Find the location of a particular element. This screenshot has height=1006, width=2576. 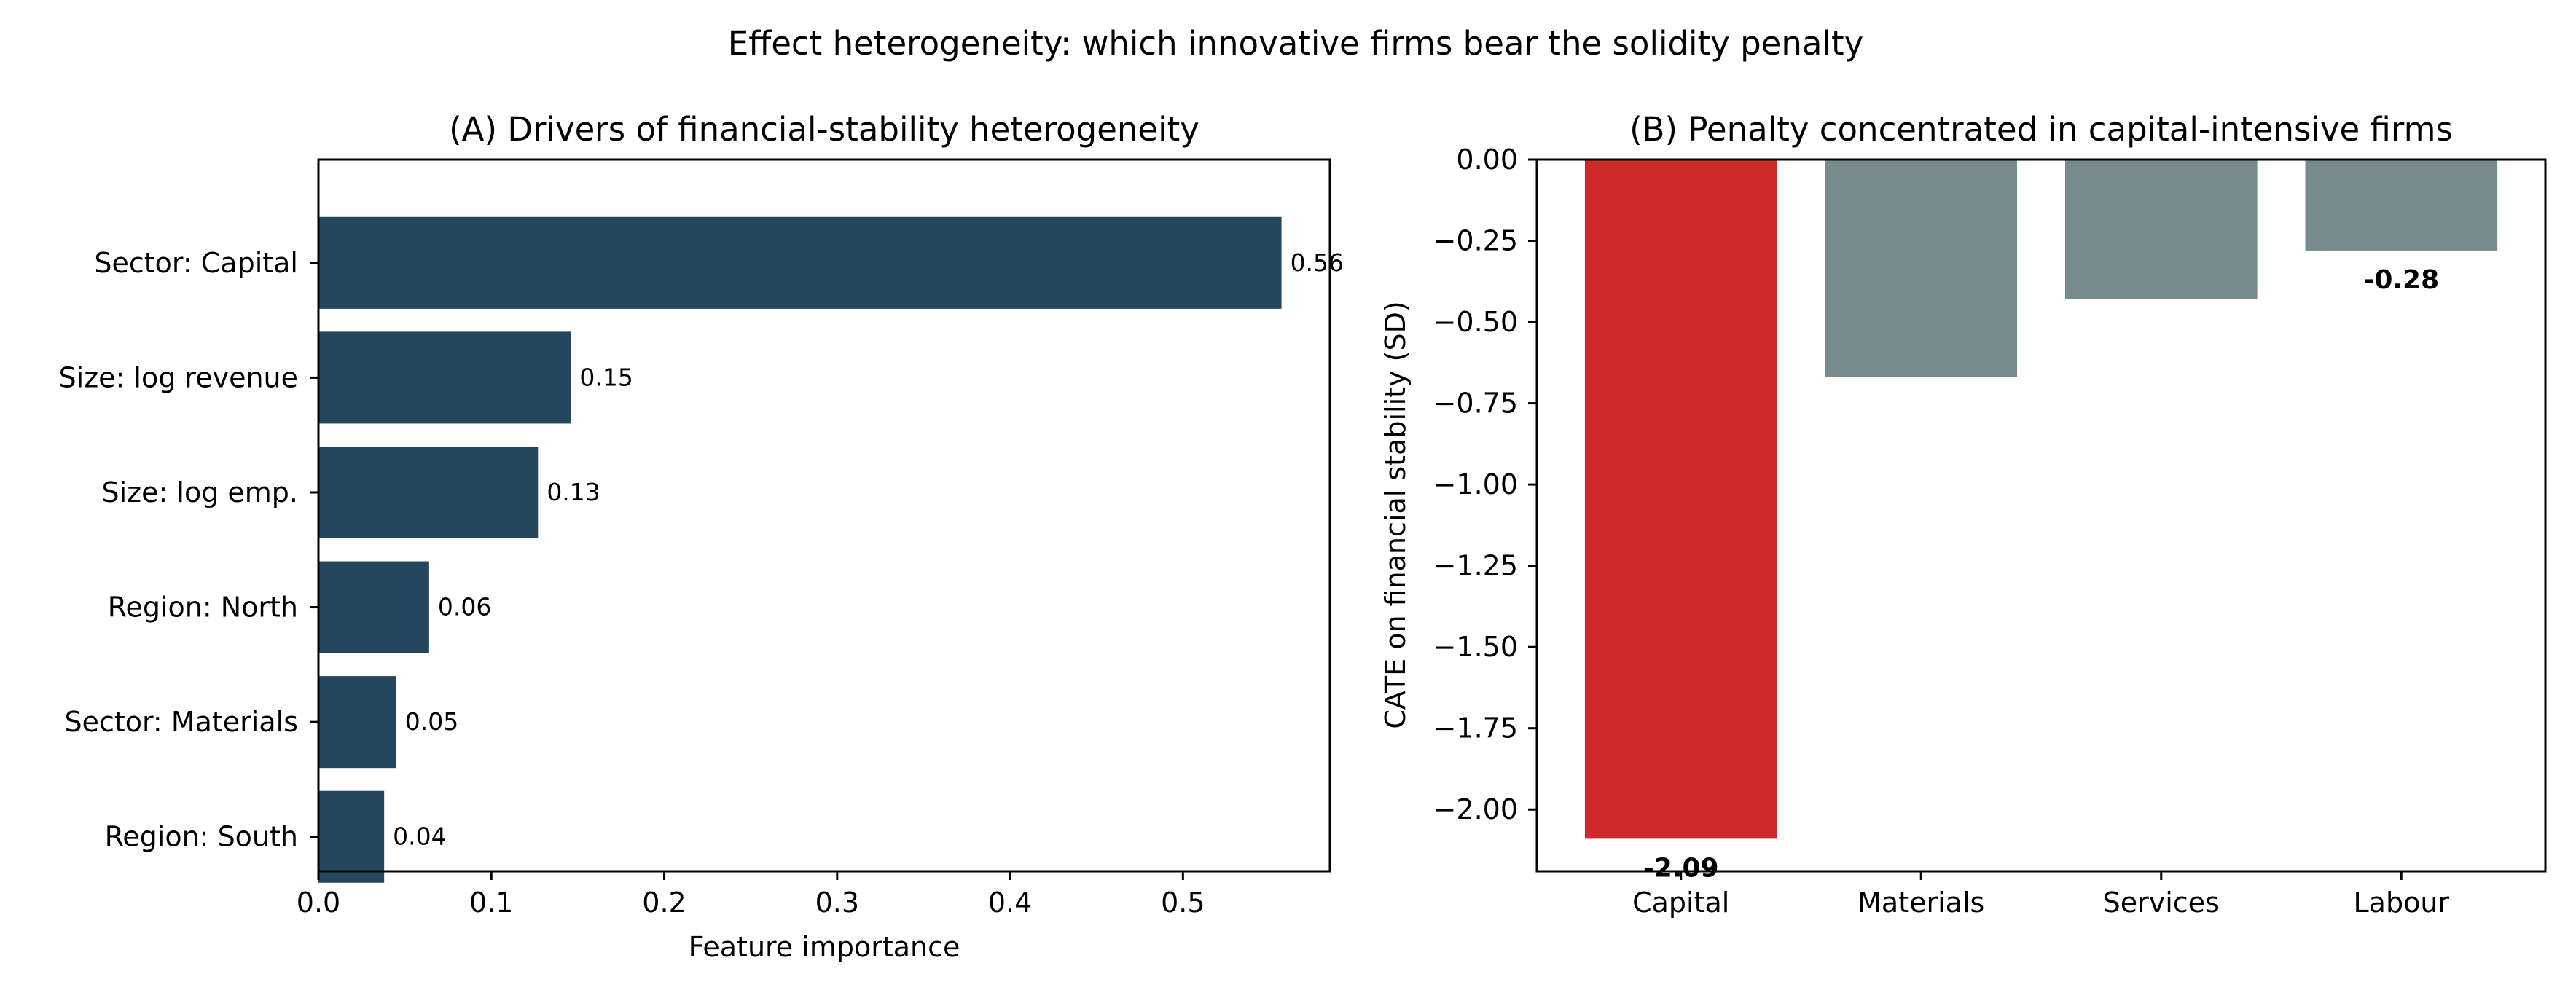

x-tick-label: Labour is located at coordinates (2402, 903).